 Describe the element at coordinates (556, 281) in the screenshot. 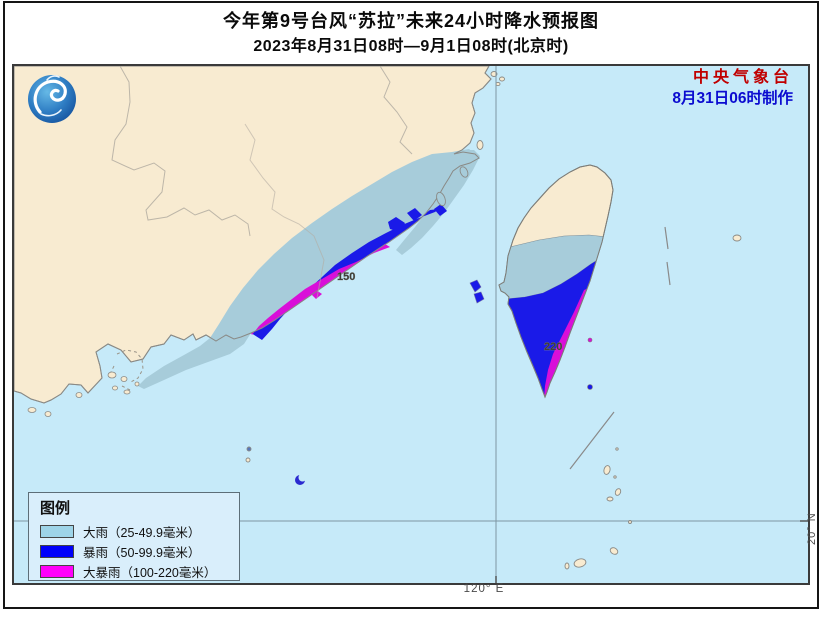

I see `taiwan-outline` at that location.